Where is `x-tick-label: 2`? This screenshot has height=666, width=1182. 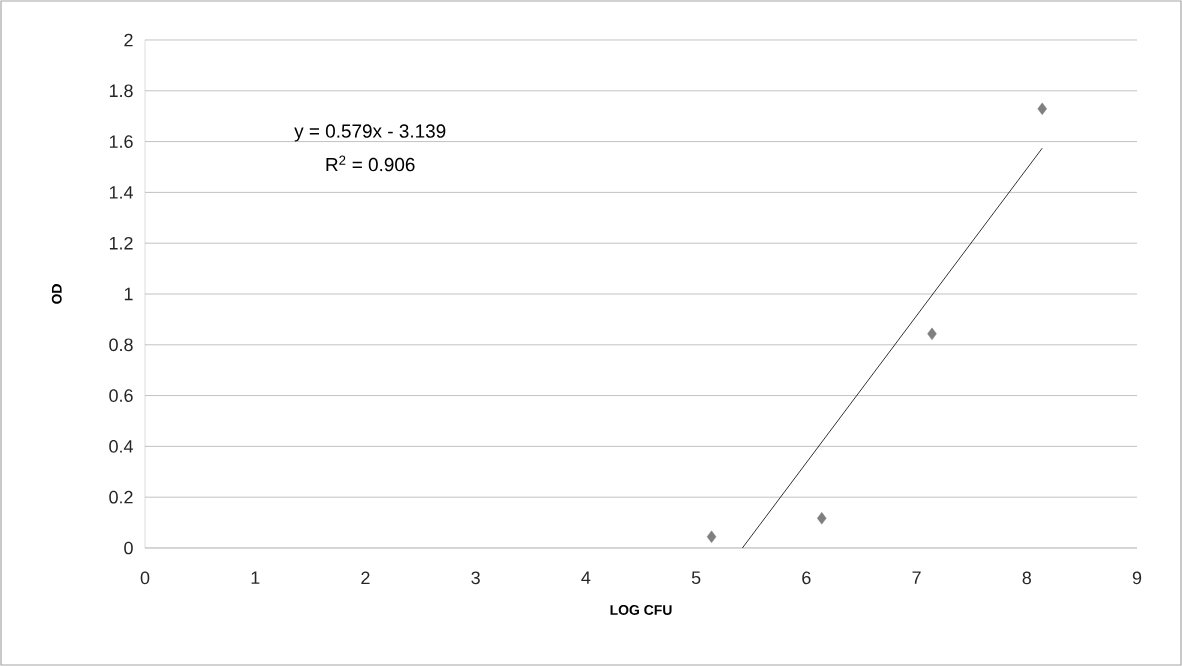
x-tick-label: 2 is located at coordinates (365, 578).